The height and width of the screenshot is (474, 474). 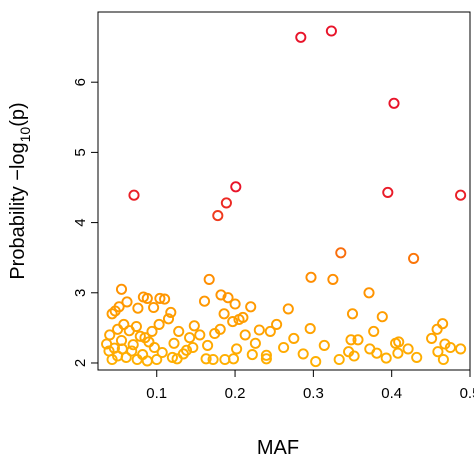 I want to click on y-axis-title-main: Probability −log, so click(x=18, y=210).